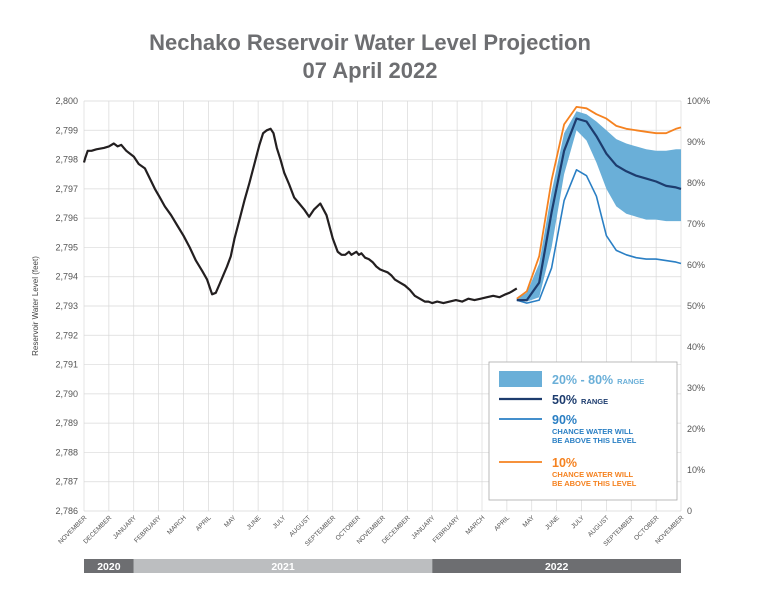 The image size is (768, 593). Describe the element at coordinates (66, 101) in the screenshot. I see `y-tick-label: 2,800` at that location.